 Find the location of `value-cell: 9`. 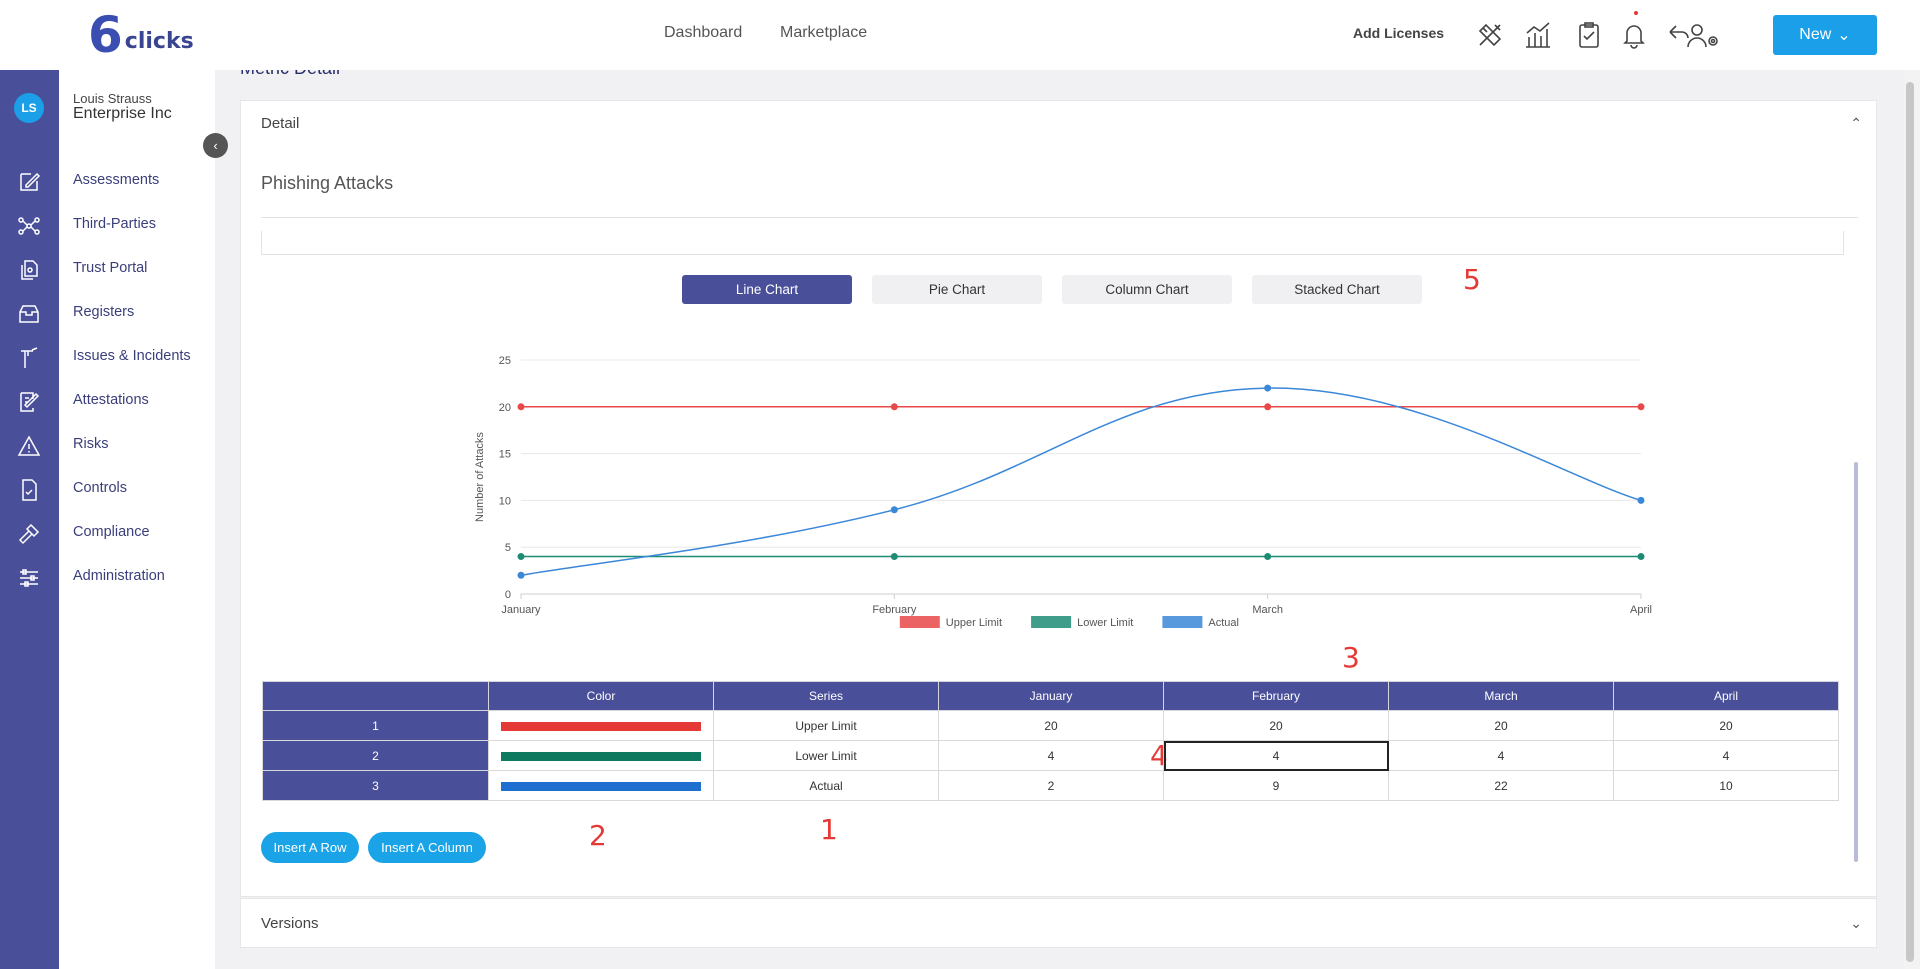

value-cell: 9 is located at coordinates (1276, 785).